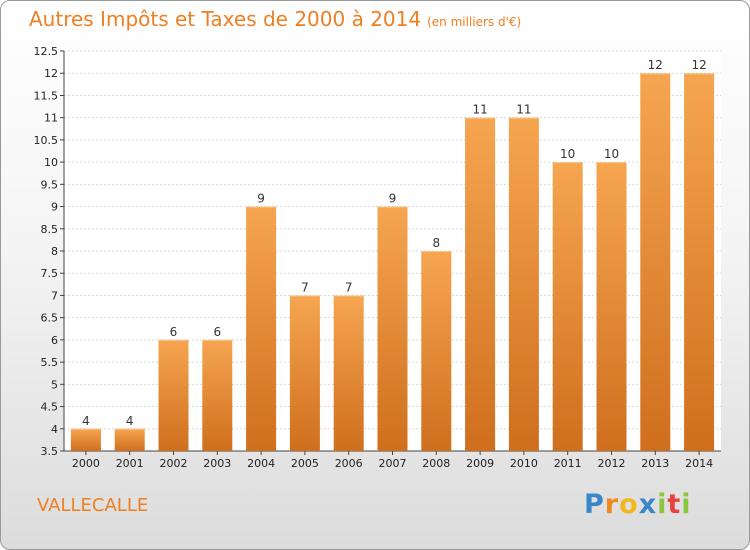 This screenshot has width=750, height=550. Describe the element at coordinates (612, 504) in the screenshot. I see `logo-letter: r` at that location.